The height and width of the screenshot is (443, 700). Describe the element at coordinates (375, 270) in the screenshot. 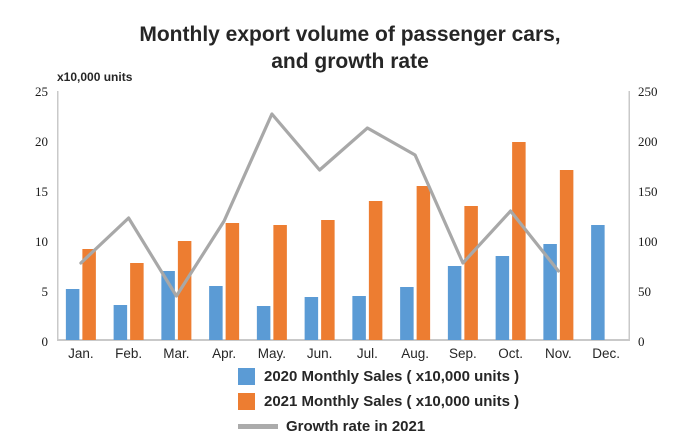

I see `bar-2021-jul` at that location.